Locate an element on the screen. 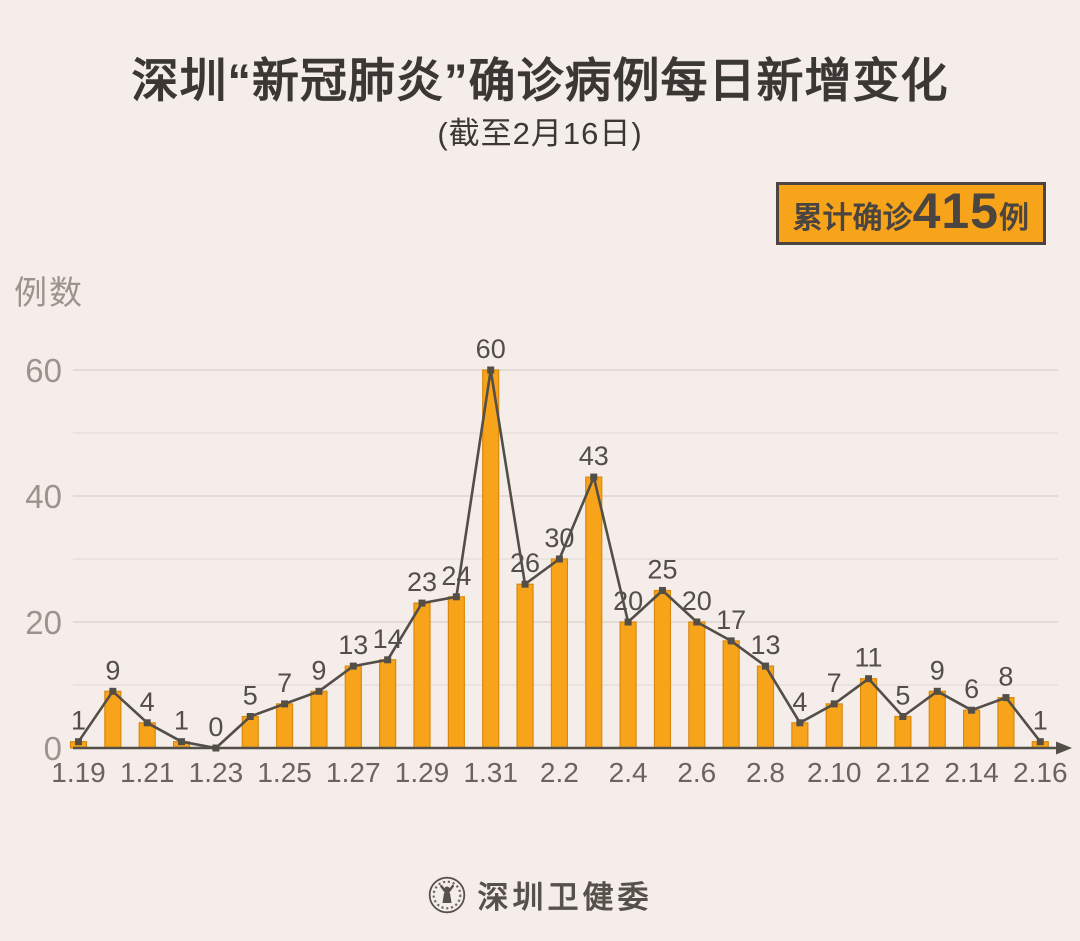  svg-text: 2.2 is located at coordinates (559, 772).